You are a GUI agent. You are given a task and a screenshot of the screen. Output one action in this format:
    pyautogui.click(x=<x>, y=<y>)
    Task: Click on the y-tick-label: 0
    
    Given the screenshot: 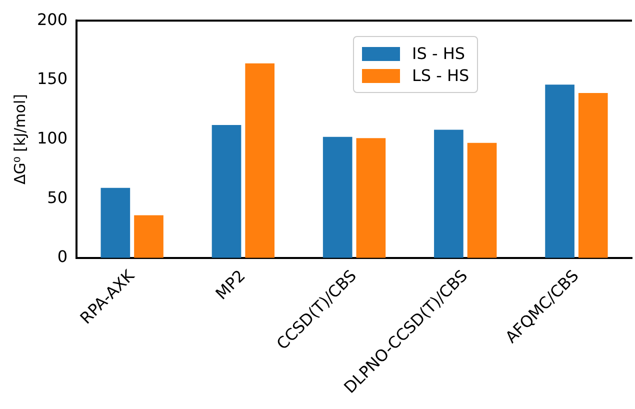 What is the action you would take?
    pyautogui.click(x=62, y=256)
    